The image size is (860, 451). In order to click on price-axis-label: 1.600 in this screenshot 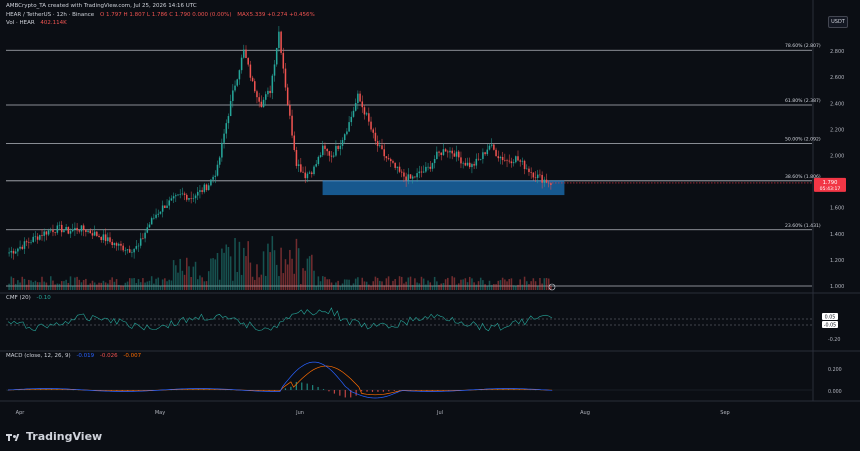, I will do `click(837, 209)`.